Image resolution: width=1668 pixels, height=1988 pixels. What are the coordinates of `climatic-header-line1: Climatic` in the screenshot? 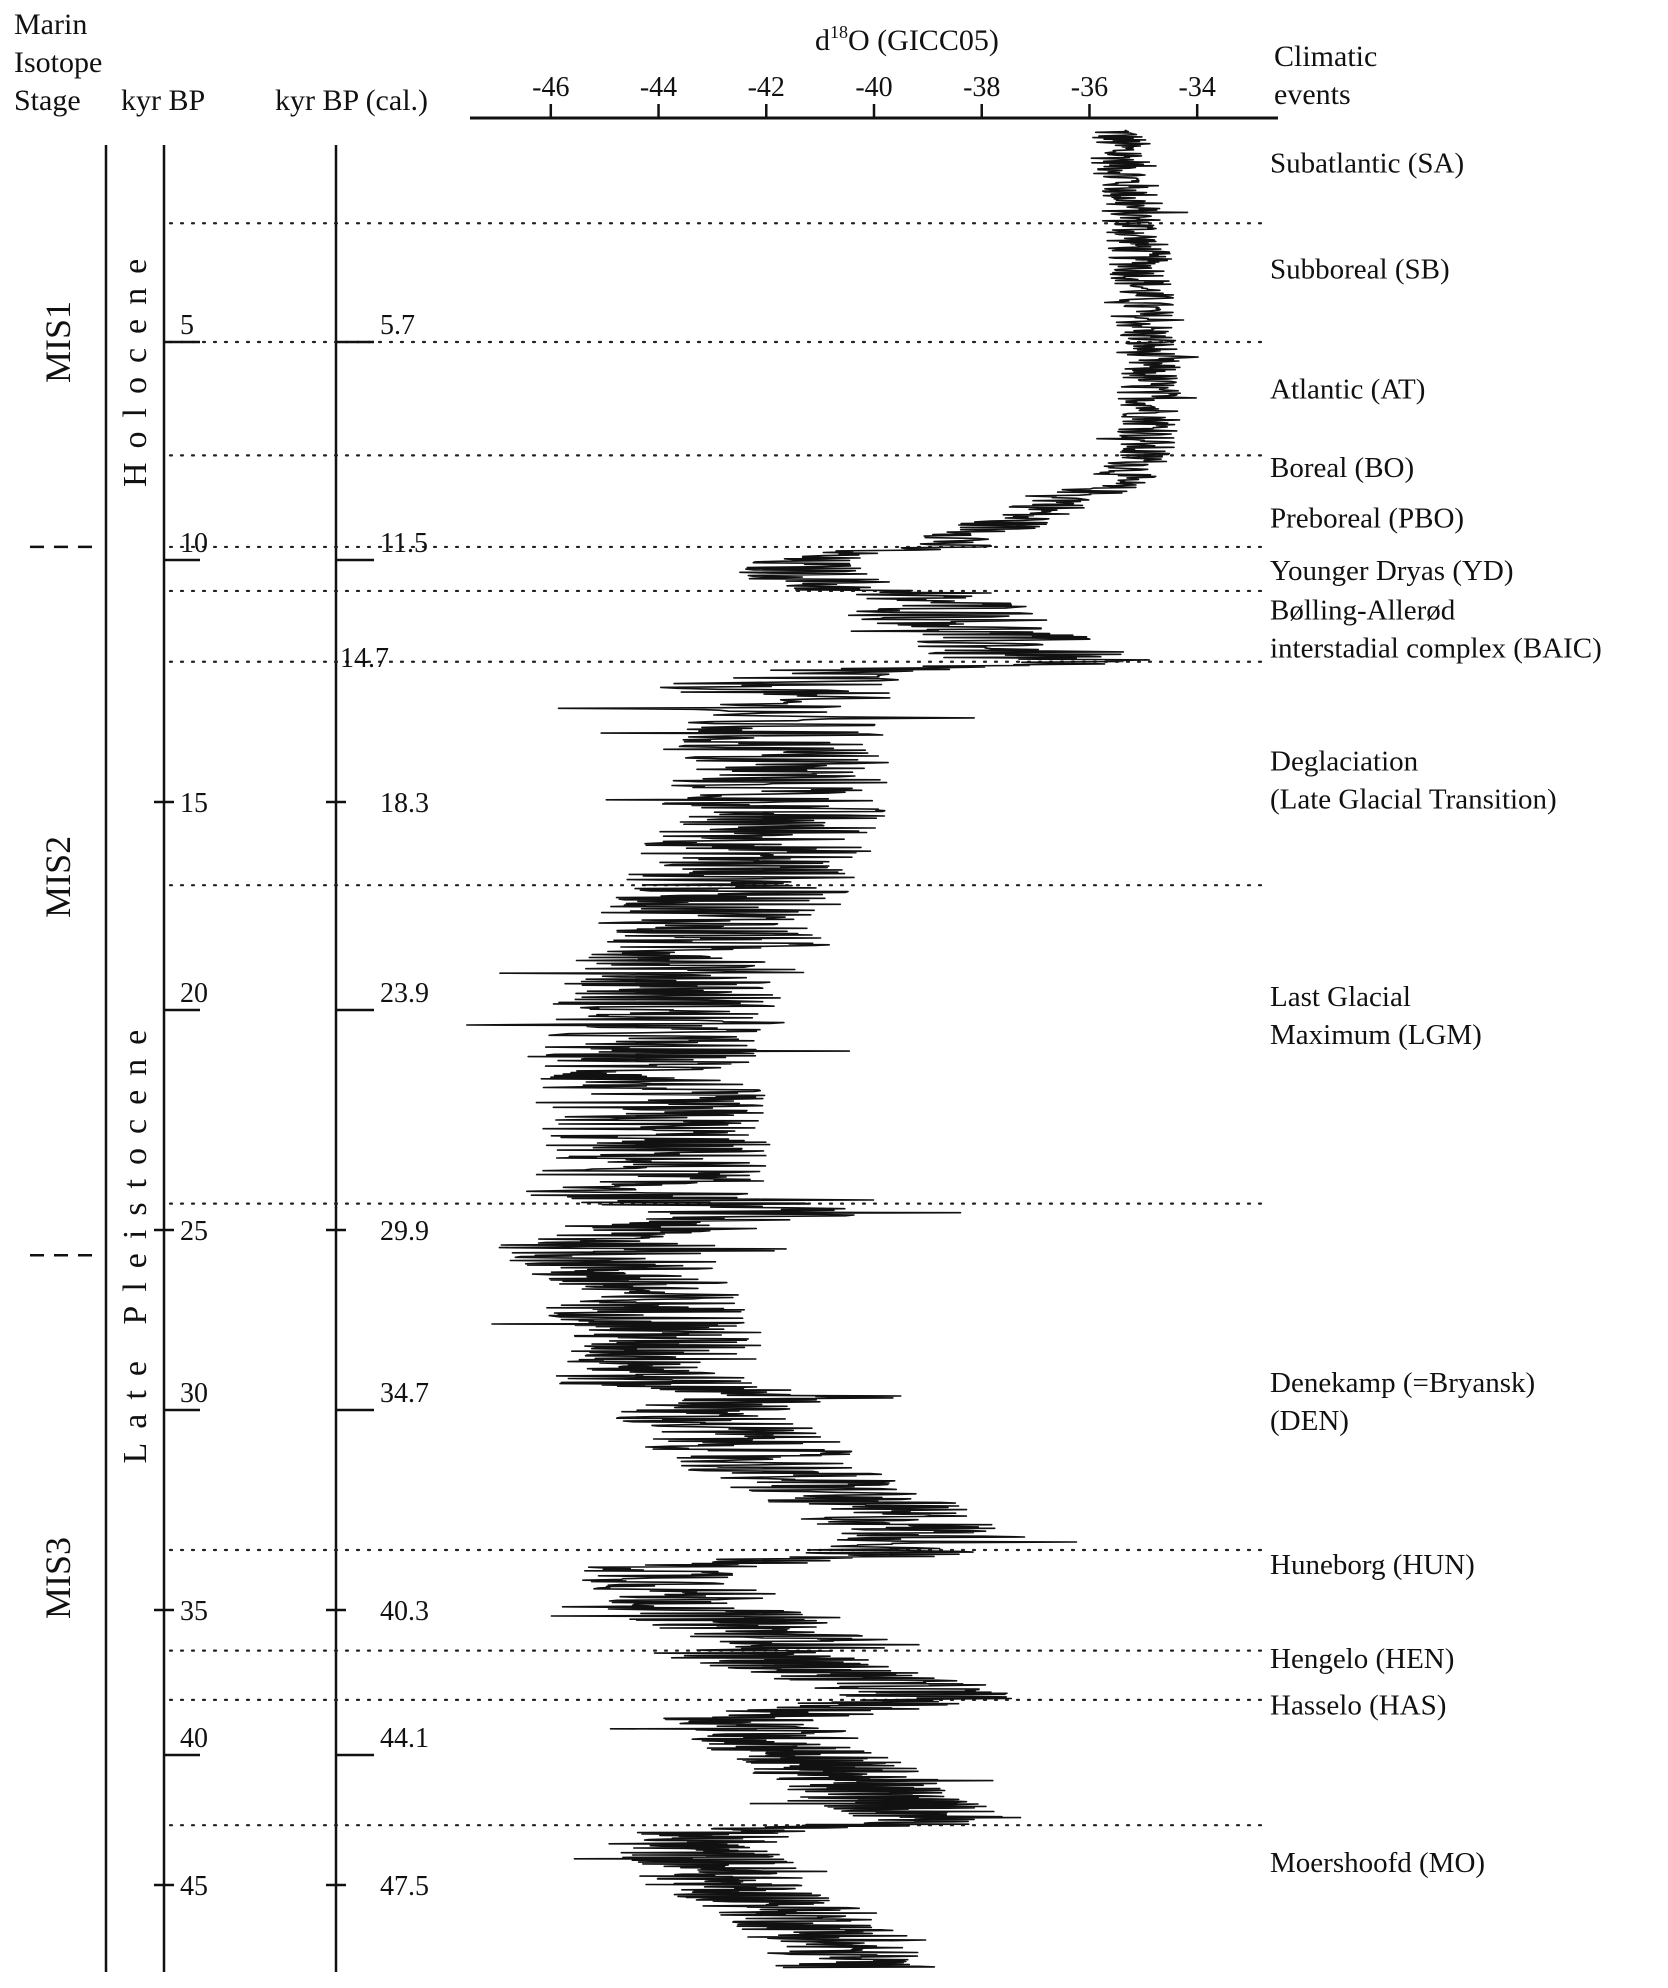 It's located at (1325, 56).